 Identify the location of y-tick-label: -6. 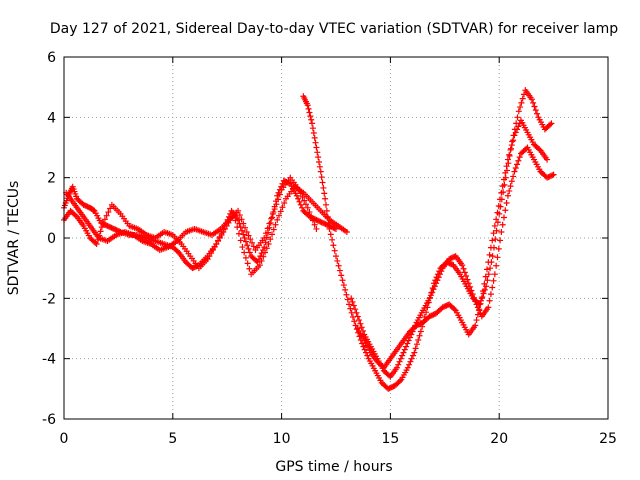
(49, 420).